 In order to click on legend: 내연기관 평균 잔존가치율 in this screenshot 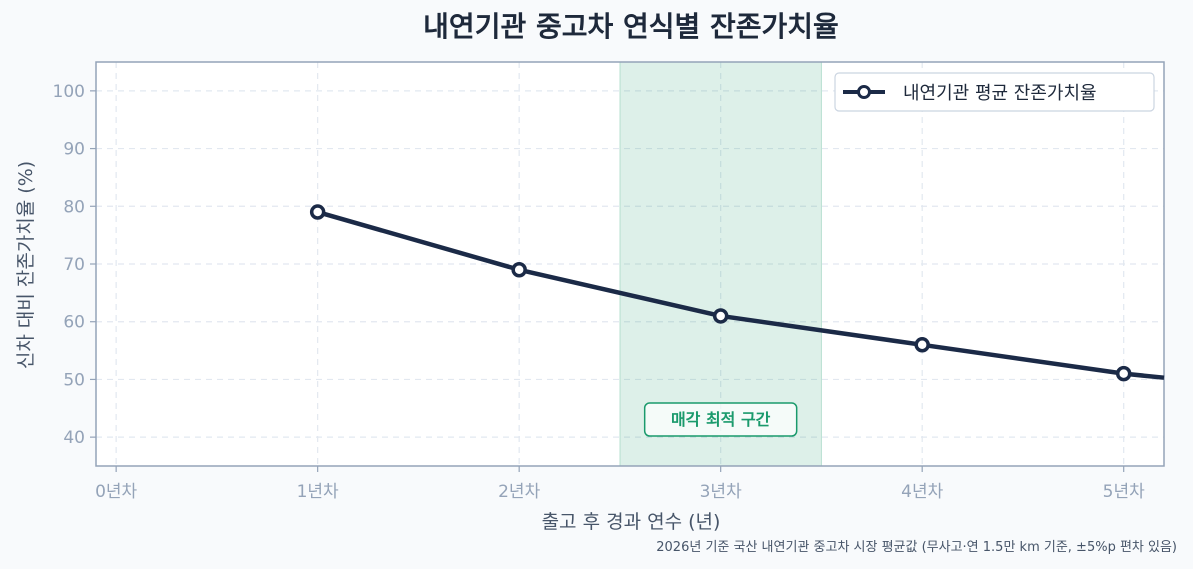, I will do `click(994, 92)`.